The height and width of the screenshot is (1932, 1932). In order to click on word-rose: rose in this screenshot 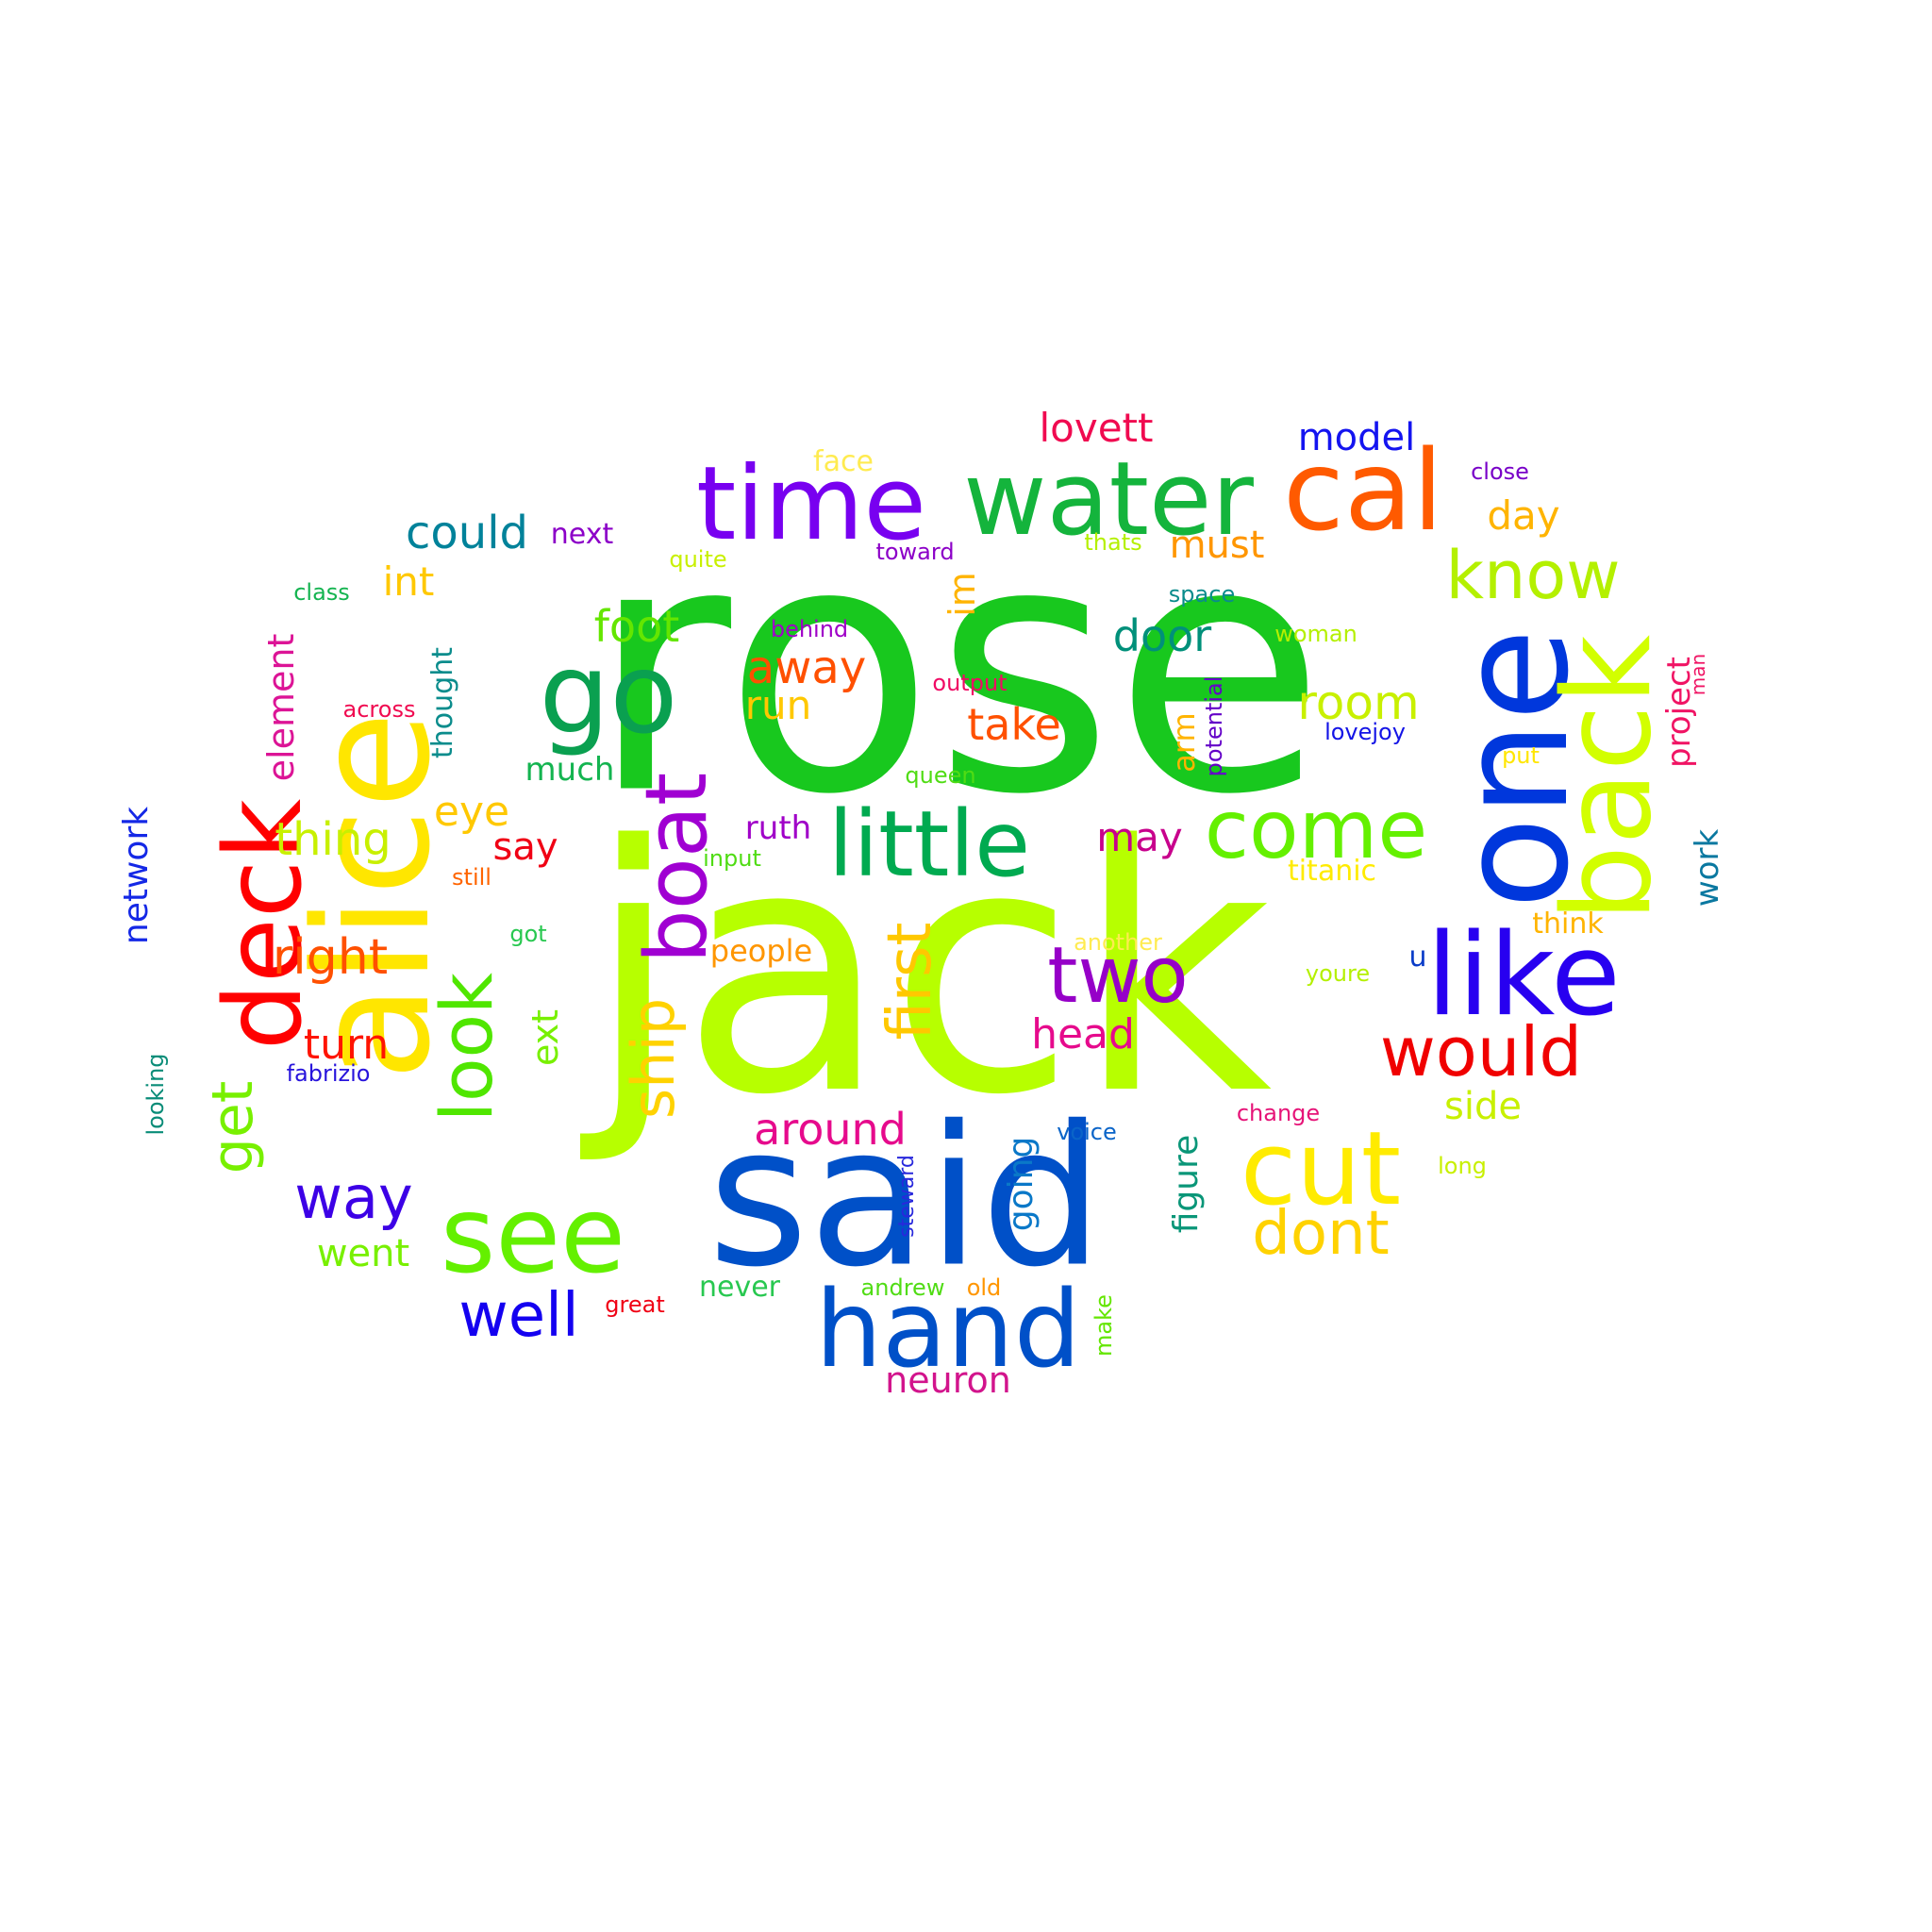, I will do `click(958, 670)`.